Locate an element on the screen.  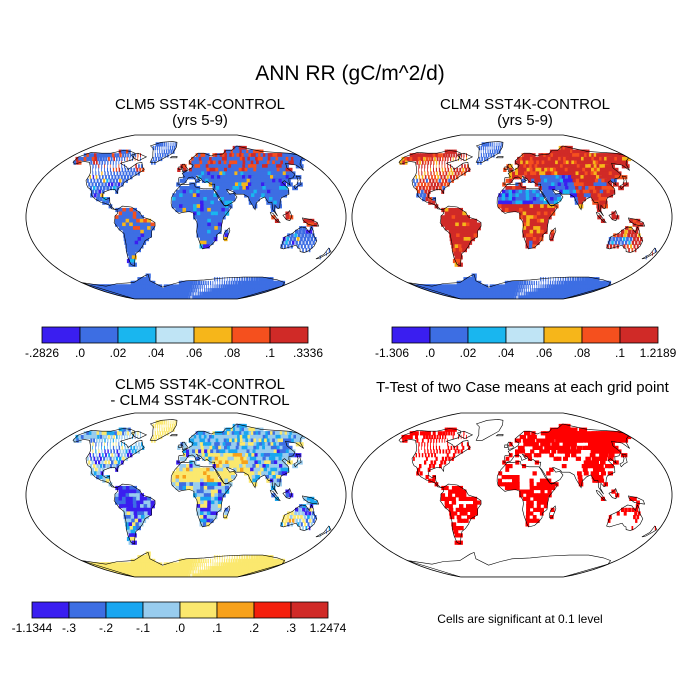
colorbar-tick-label: -.2 is located at coordinates (106, 628).